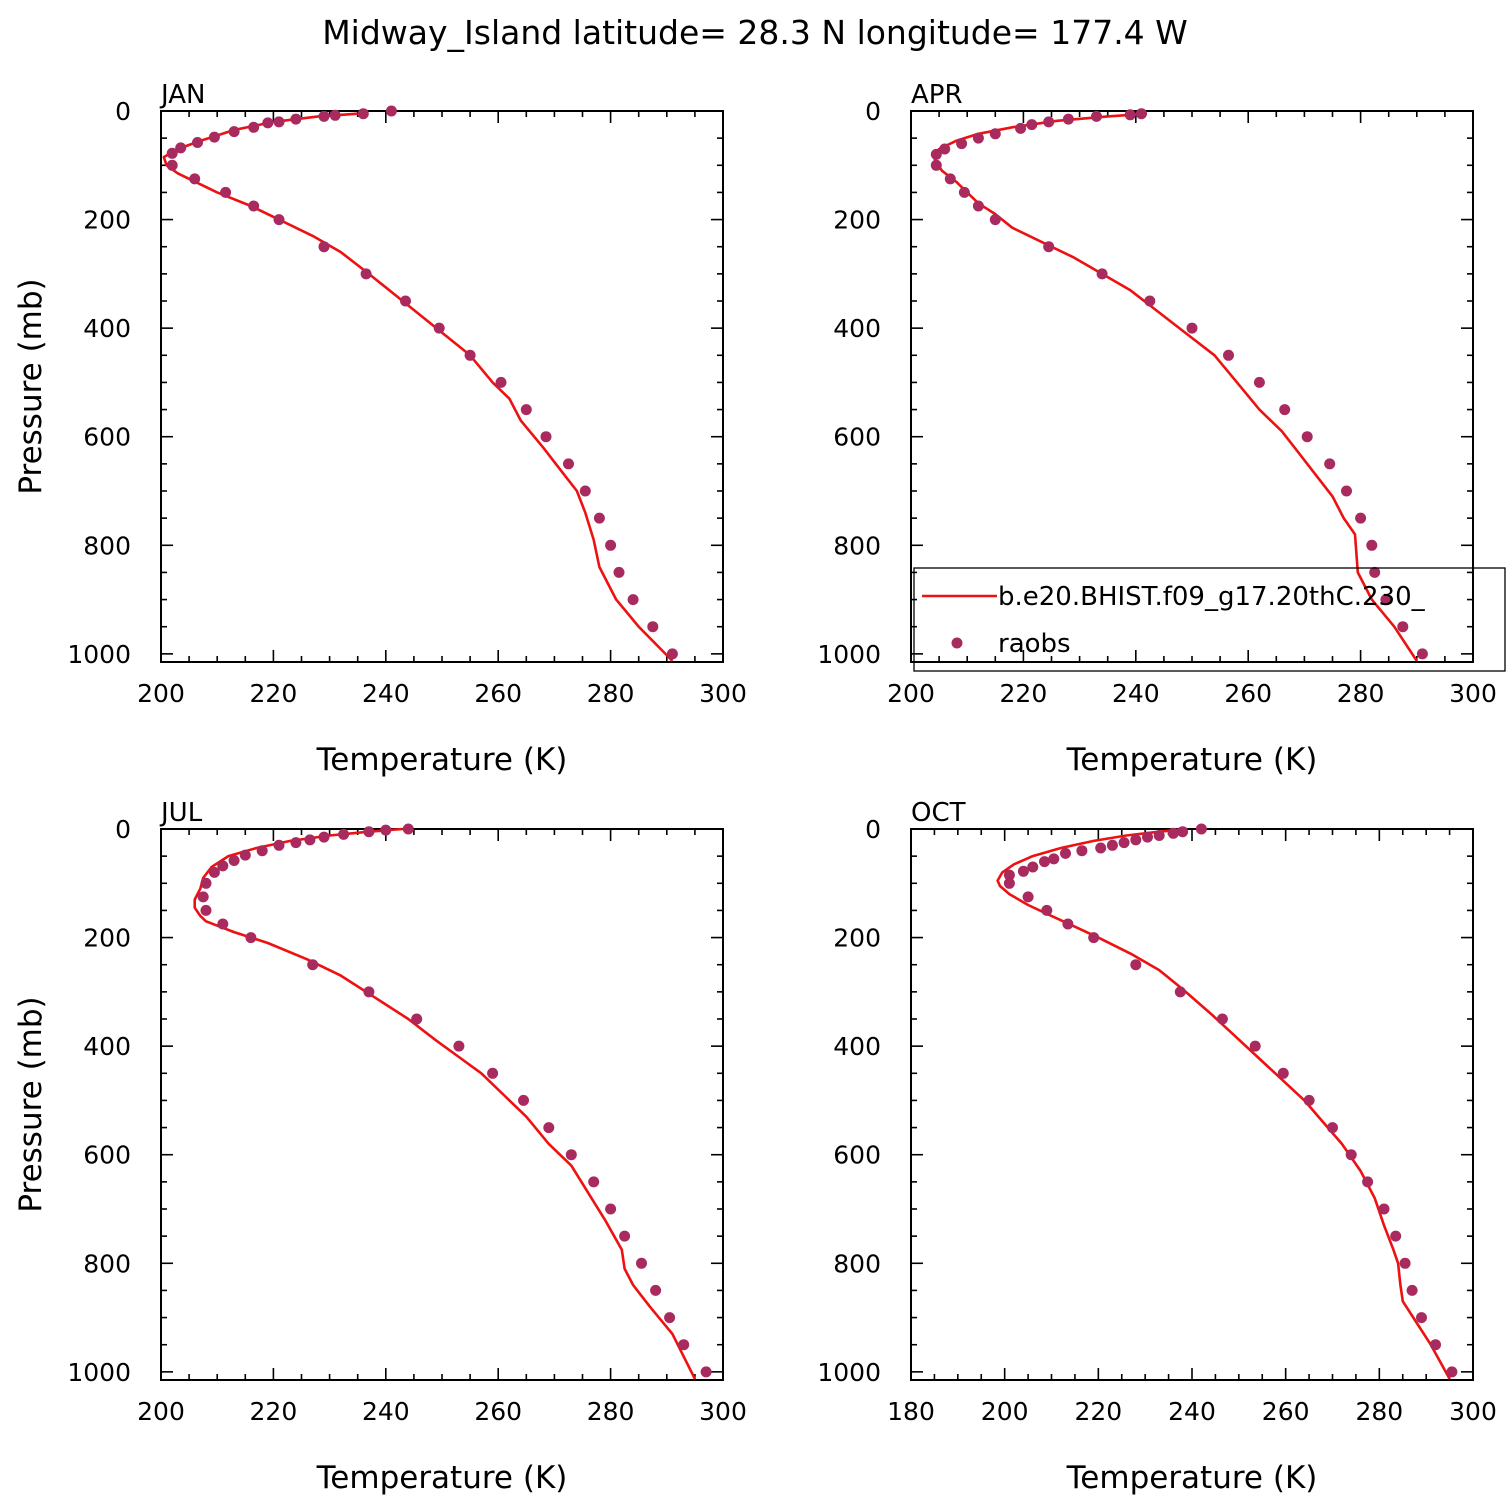 This screenshot has width=1510, height=1510. I want to click on raobs-points, so click(1230, 1100).